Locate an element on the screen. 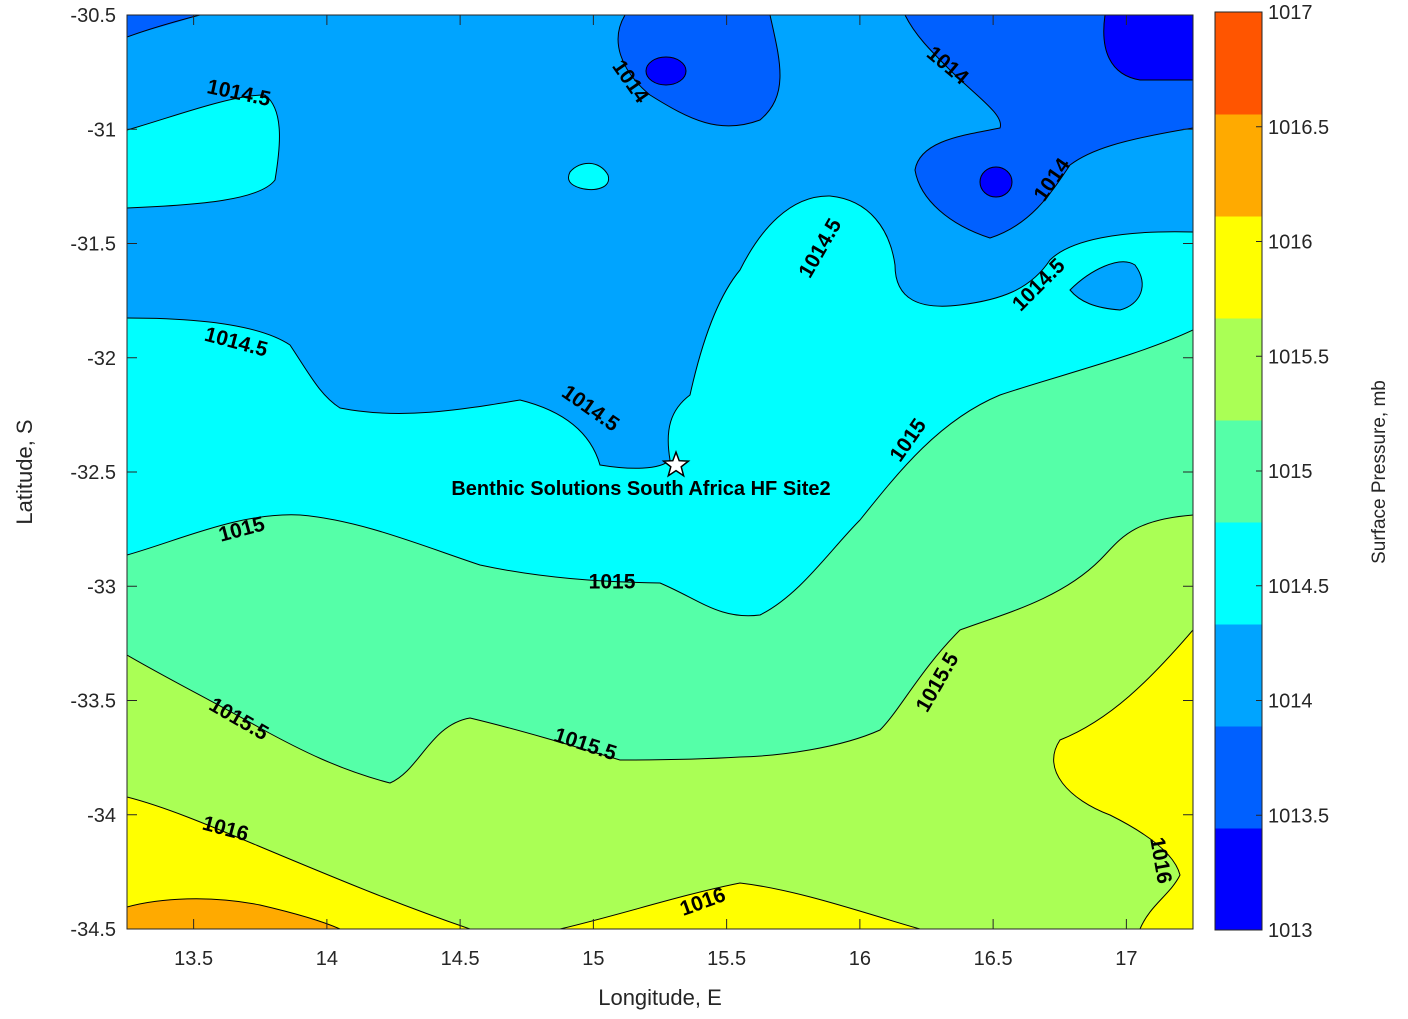  y-tick-label: -34 is located at coordinates (101, 816).